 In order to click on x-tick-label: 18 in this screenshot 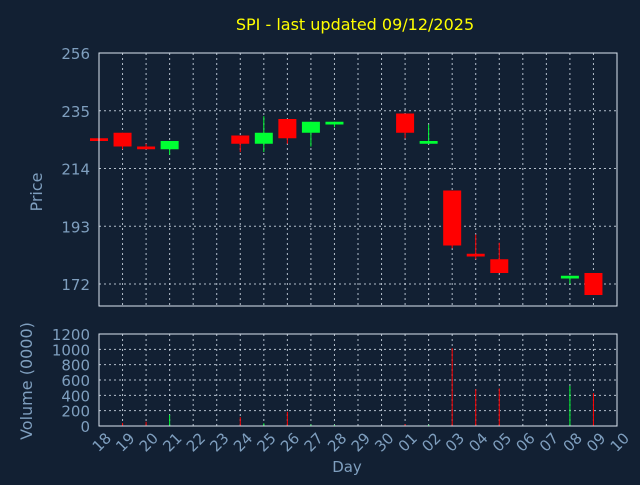, I will do `click(102, 442)`.